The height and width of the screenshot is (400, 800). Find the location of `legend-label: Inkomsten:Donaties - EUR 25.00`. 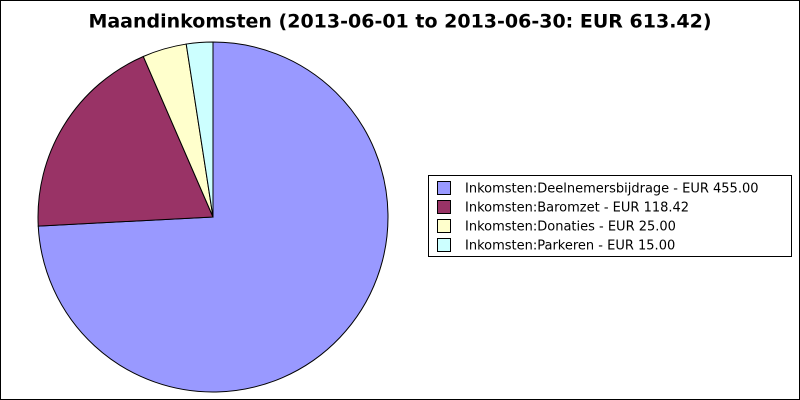

legend-label: Inkomsten:Donaties - EUR 25.00 is located at coordinates (570, 227).